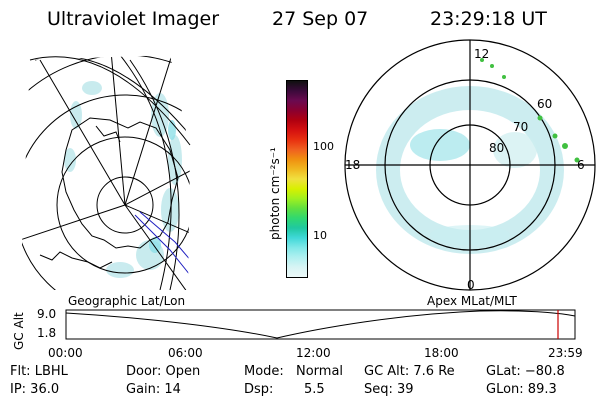  What do you see at coordinates (320, 19) in the screenshot?
I see `image-date: 27 Sep 07` at bounding box center [320, 19].